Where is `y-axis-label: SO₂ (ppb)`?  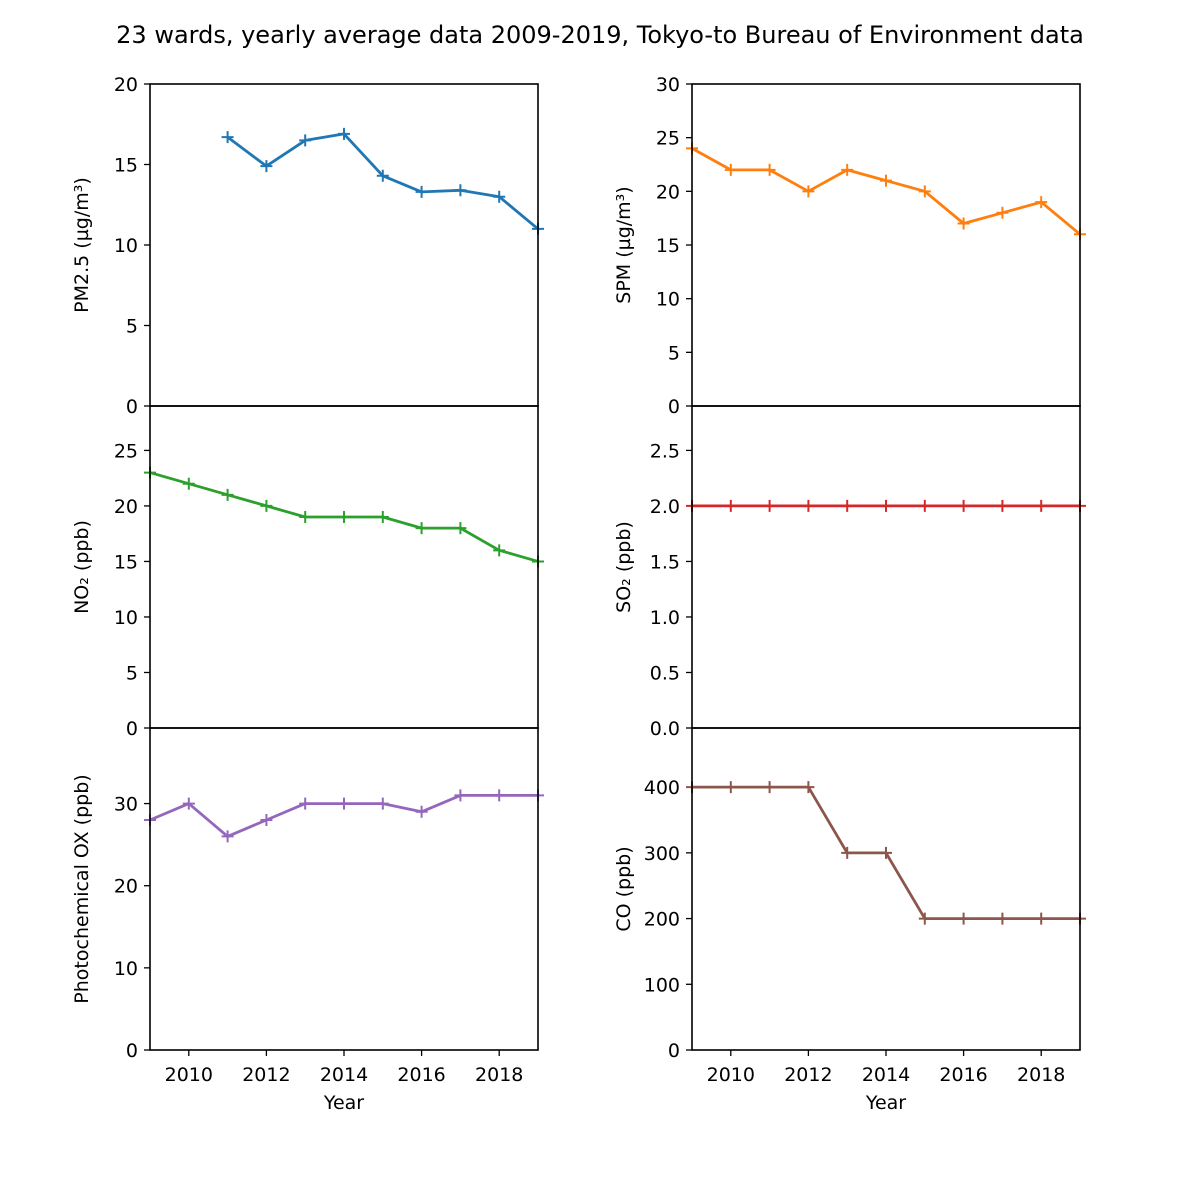
y-axis-label: SO₂ (ppb) is located at coordinates (624, 567).